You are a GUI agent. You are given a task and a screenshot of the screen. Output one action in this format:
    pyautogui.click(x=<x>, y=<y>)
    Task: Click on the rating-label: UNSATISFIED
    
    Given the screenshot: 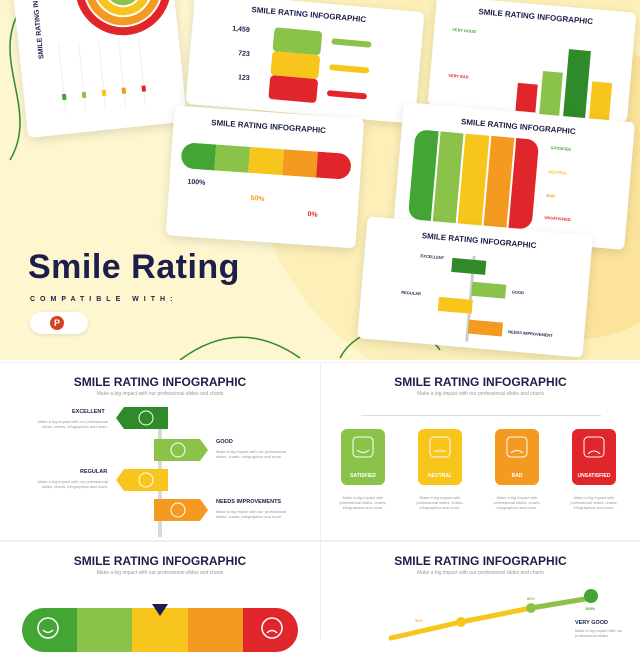 What is the action you would take?
    pyautogui.click(x=558, y=218)
    